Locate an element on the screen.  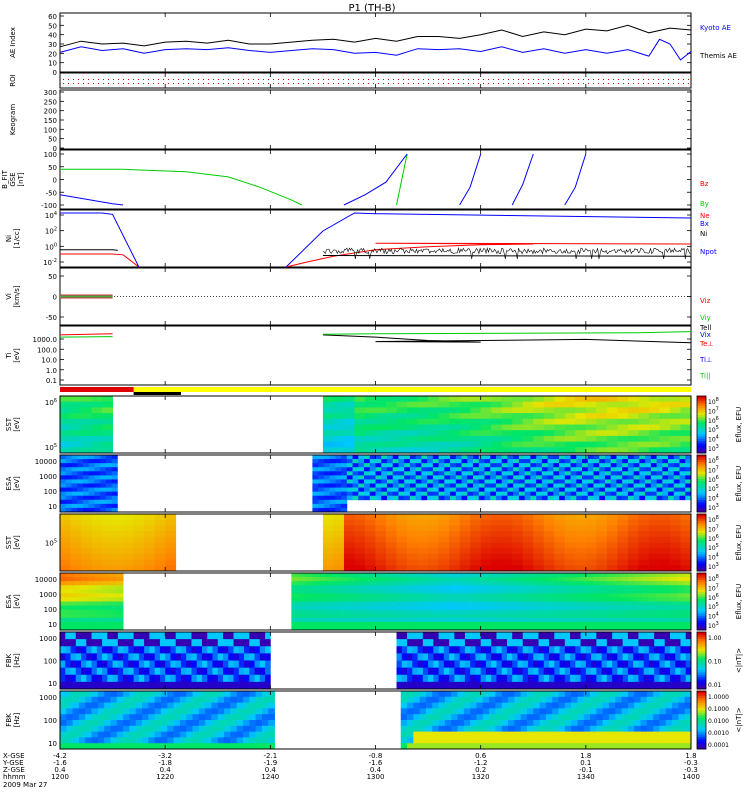
esa1-colorbar-frame is located at coordinates (701, 483).